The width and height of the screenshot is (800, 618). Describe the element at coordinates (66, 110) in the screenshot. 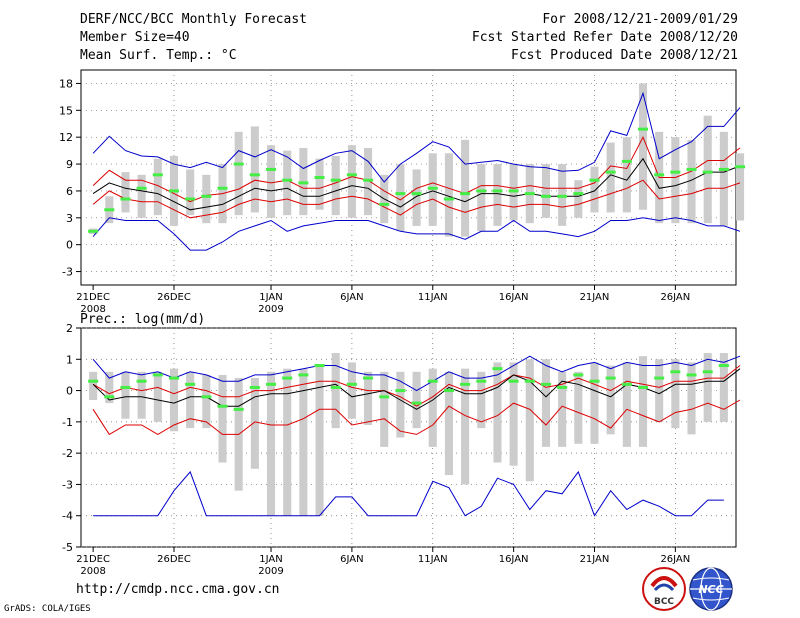

I see `y-tick-label: 15` at that location.